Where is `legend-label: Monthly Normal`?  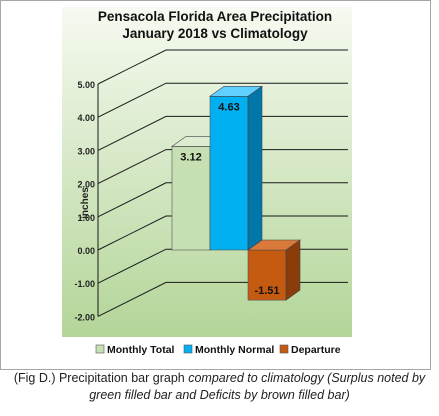 legend-label: Monthly Normal is located at coordinates (234, 350).